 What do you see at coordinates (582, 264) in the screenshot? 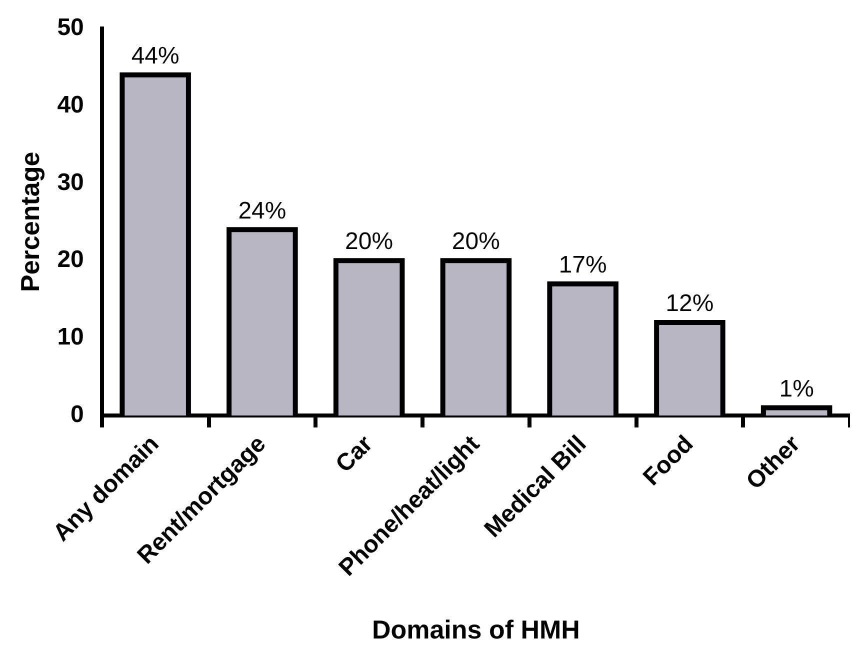
I see `data-label: 17%` at bounding box center [582, 264].